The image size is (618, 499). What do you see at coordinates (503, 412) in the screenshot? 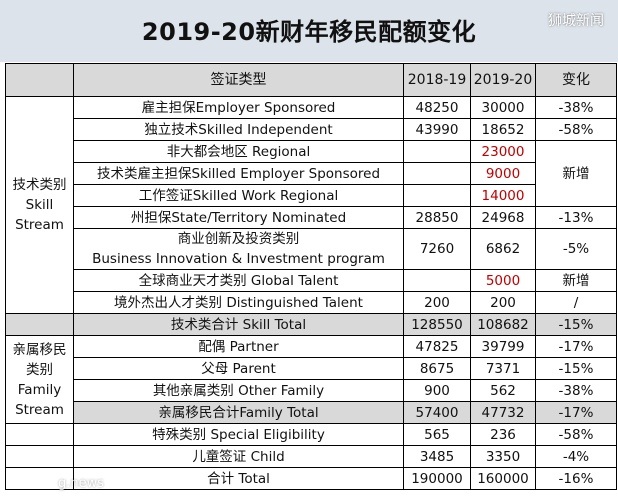
I see `row-2019-20: 47732` at bounding box center [503, 412].